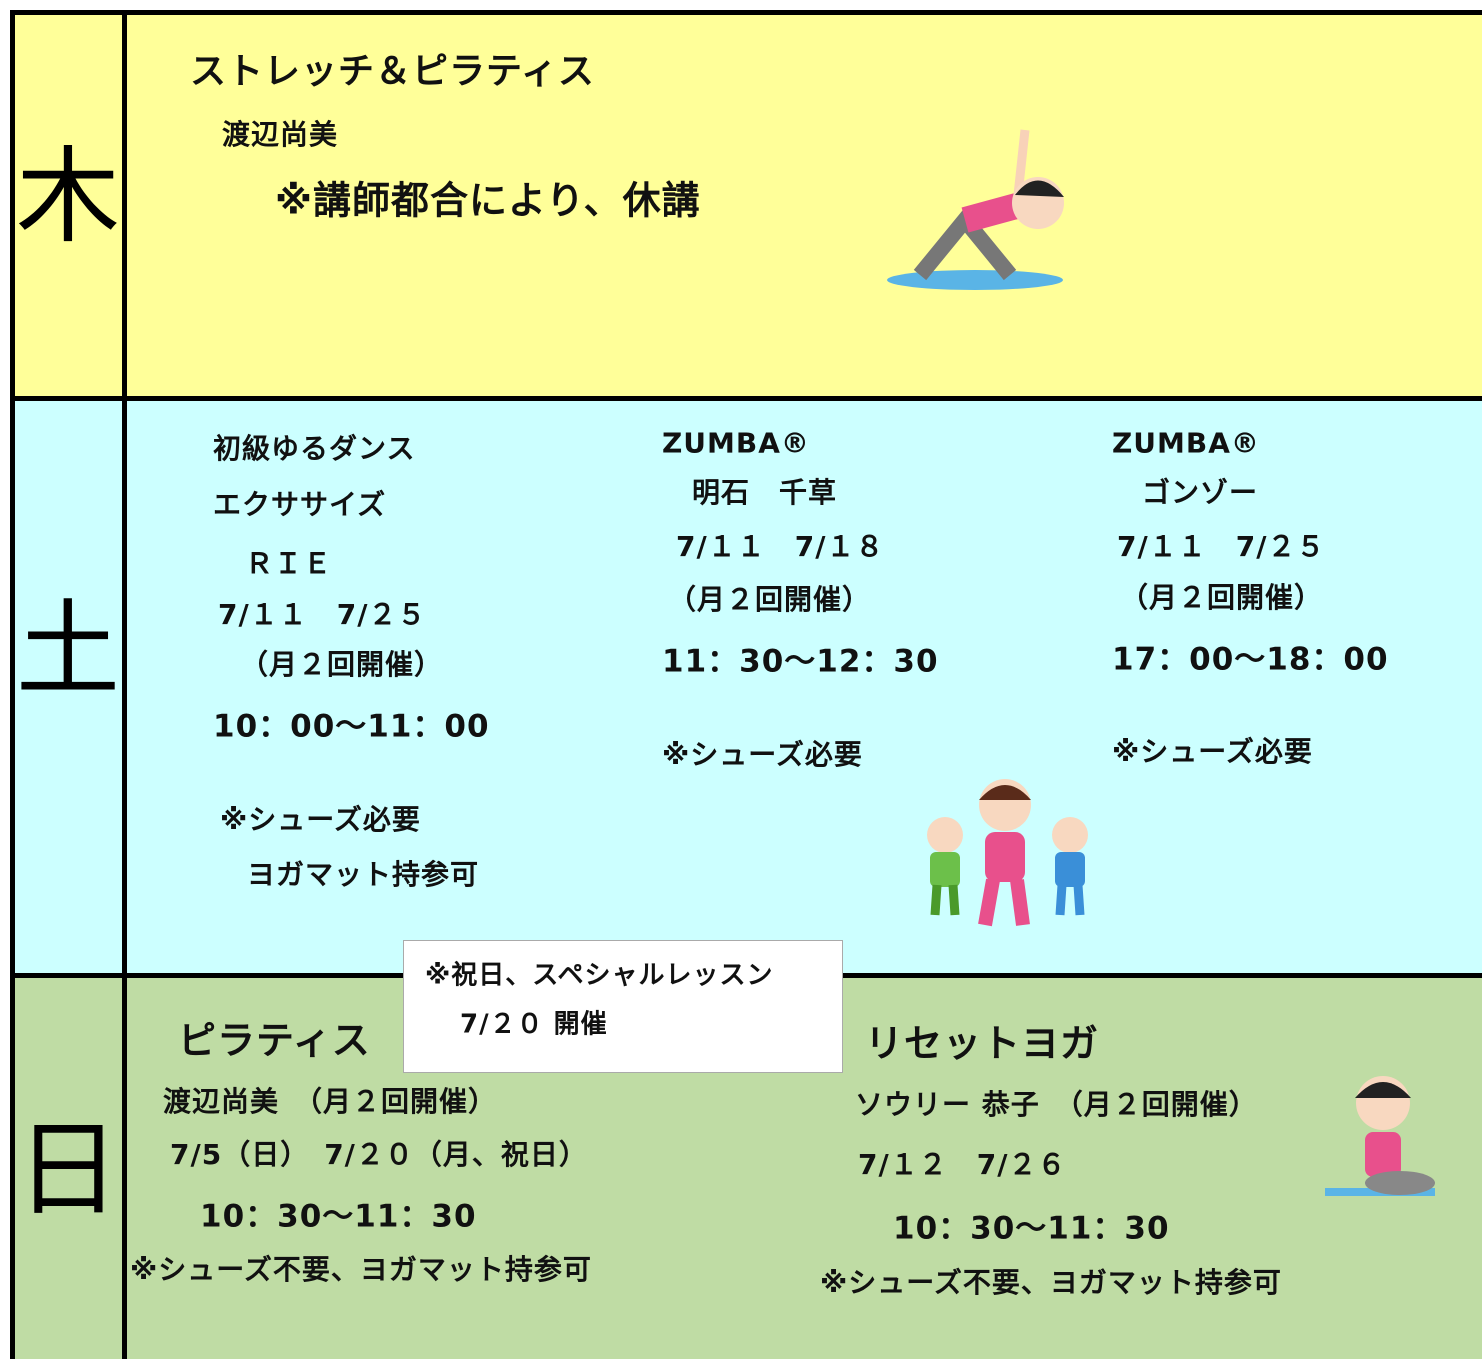 This screenshot has height=1359, width=1482. What do you see at coordinates (1380, 1136) in the screenshot?
I see `meditation-illustration` at bounding box center [1380, 1136].